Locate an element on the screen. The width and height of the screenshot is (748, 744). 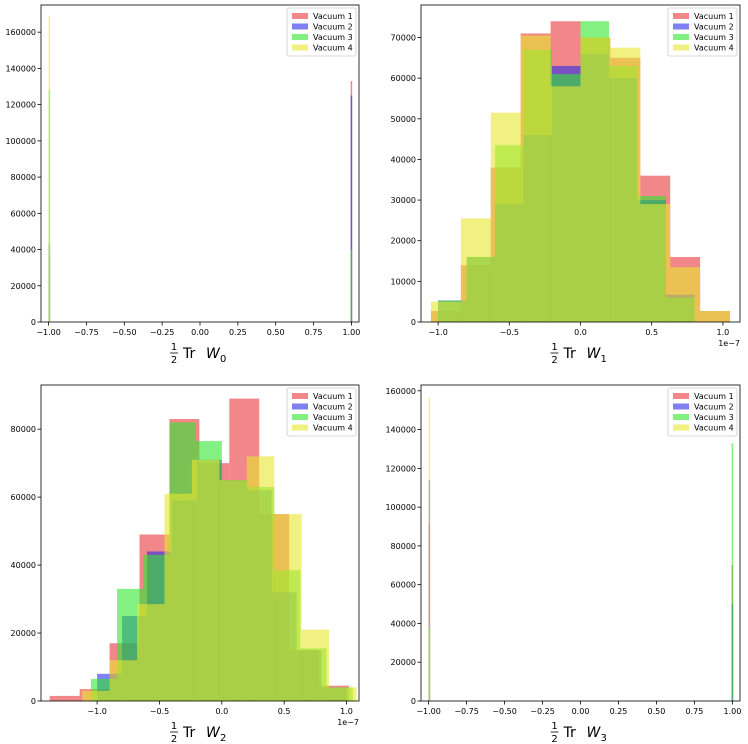
y-tick-label: 30000 is located at coordinates (403, 200).